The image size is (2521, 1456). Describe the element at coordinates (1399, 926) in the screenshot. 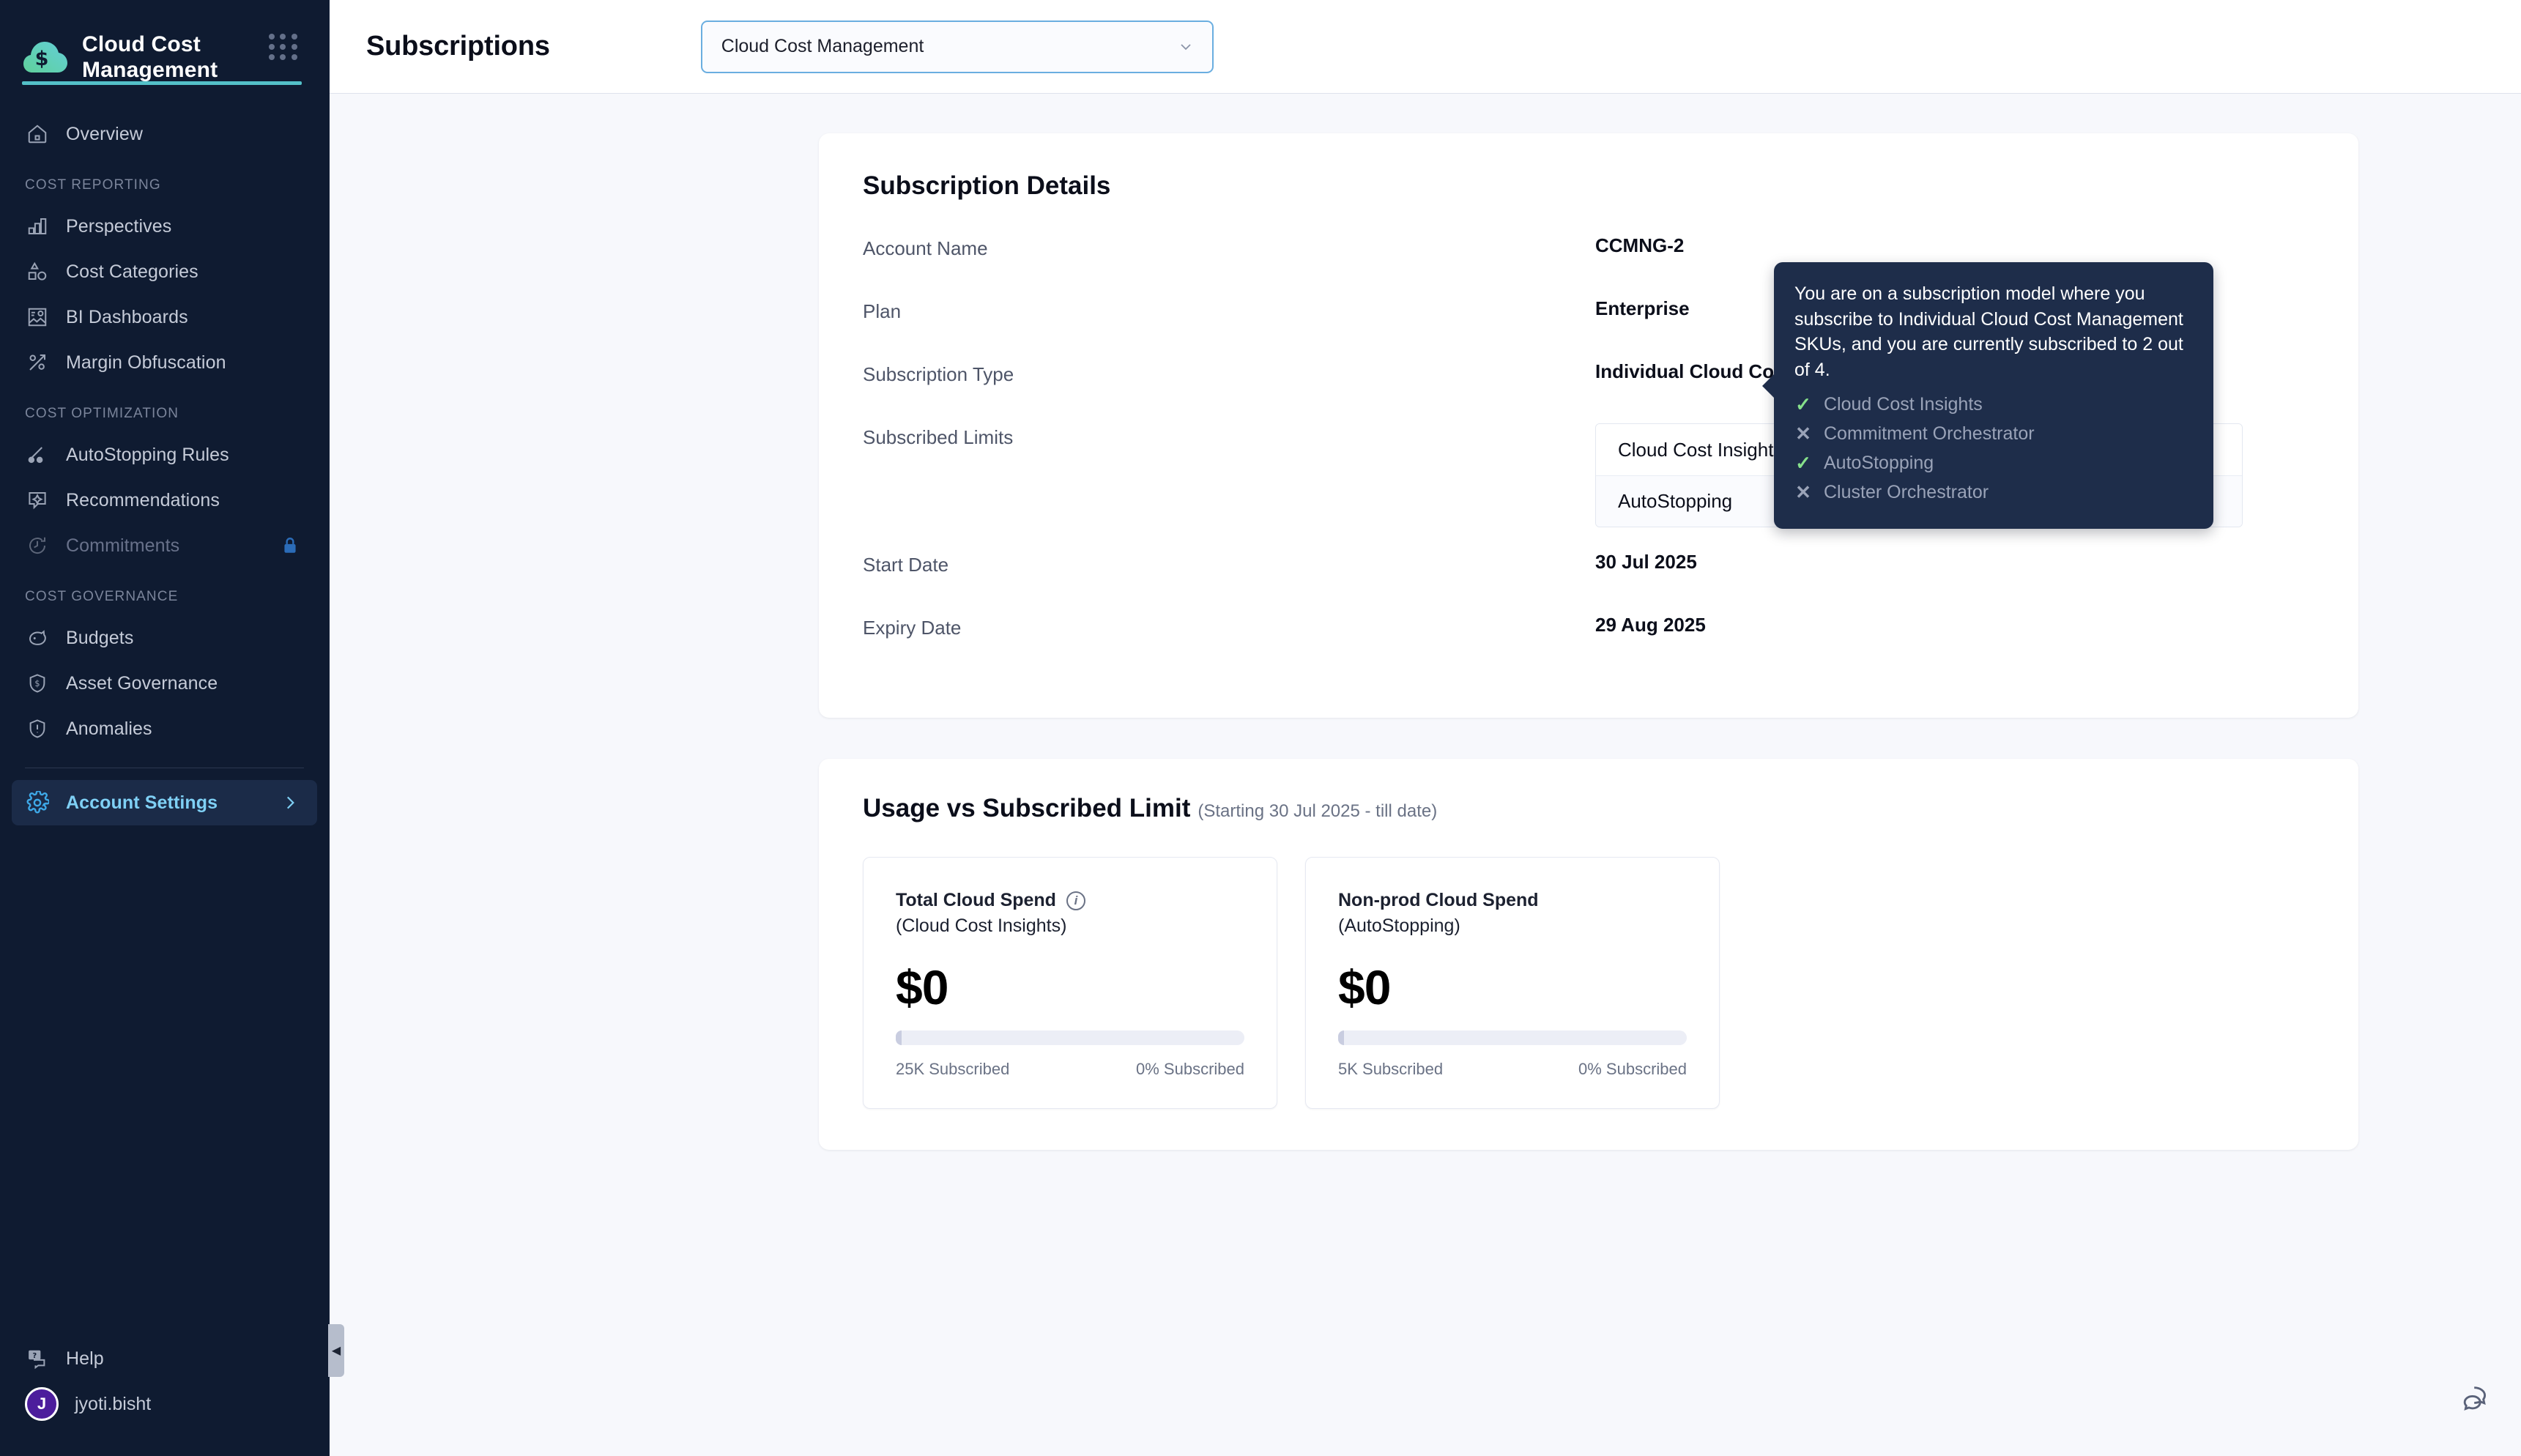

I see `usage-card-source: (AutoStopping)` at that location.